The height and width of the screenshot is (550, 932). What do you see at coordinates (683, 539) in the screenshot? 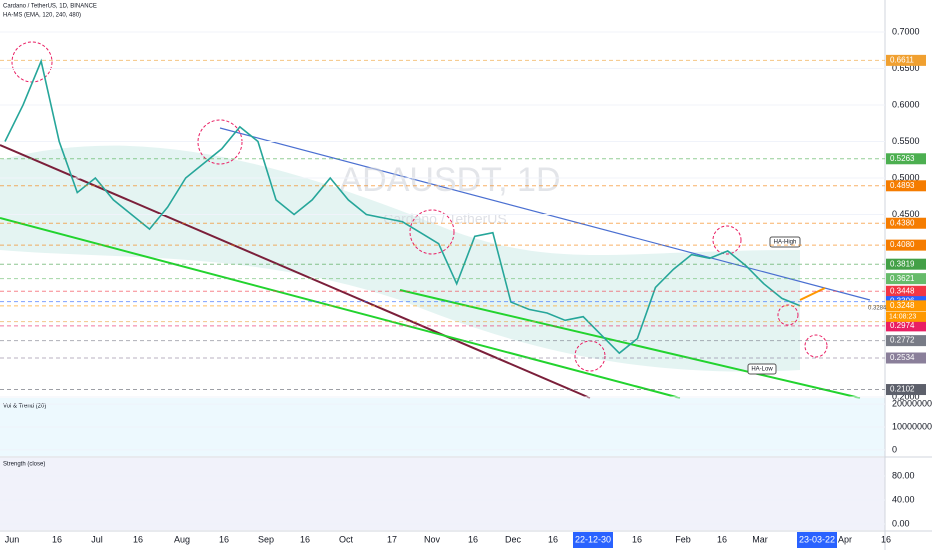
I see `x-tick-label: Feb` at bounding box center [683, 539].